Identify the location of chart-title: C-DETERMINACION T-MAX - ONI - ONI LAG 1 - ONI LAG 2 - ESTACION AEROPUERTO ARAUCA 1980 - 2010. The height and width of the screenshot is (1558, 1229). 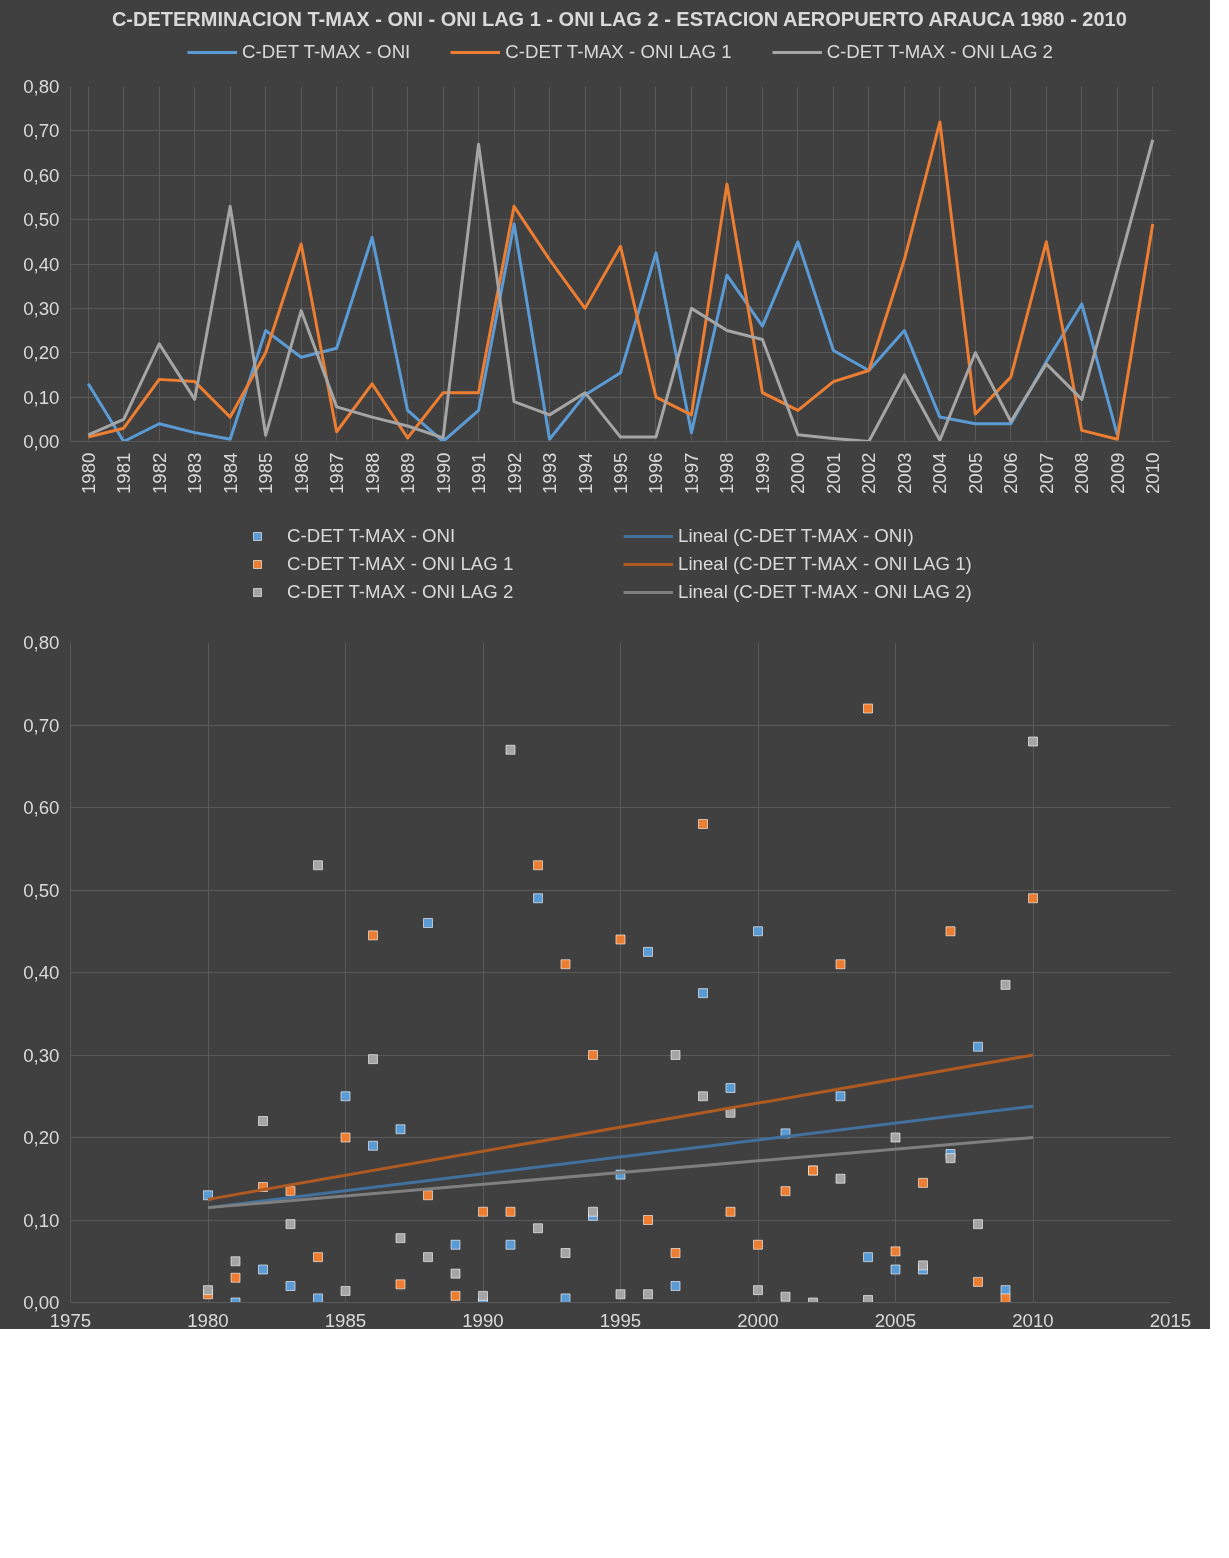
(619, 18).